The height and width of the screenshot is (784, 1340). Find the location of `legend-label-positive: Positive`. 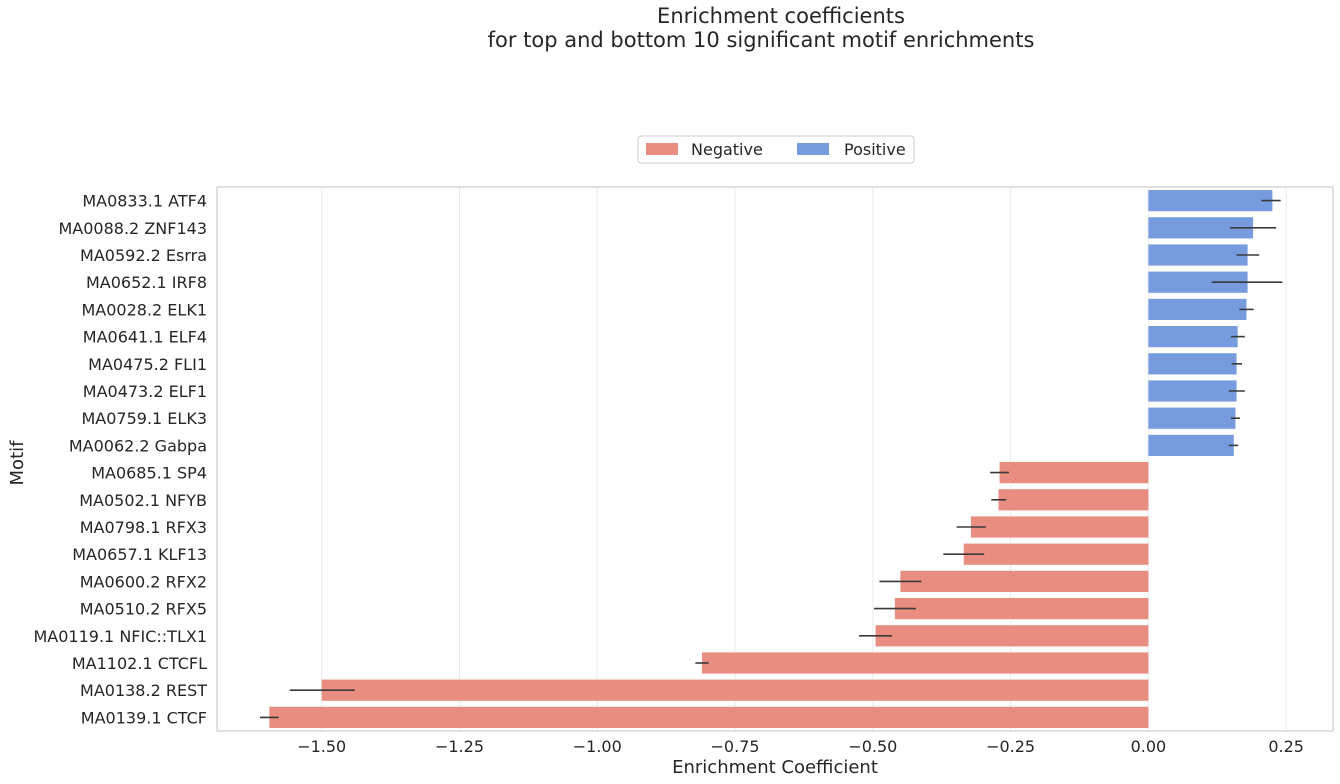

legend-label-positive: Positive is located at coordinates (875, 149).